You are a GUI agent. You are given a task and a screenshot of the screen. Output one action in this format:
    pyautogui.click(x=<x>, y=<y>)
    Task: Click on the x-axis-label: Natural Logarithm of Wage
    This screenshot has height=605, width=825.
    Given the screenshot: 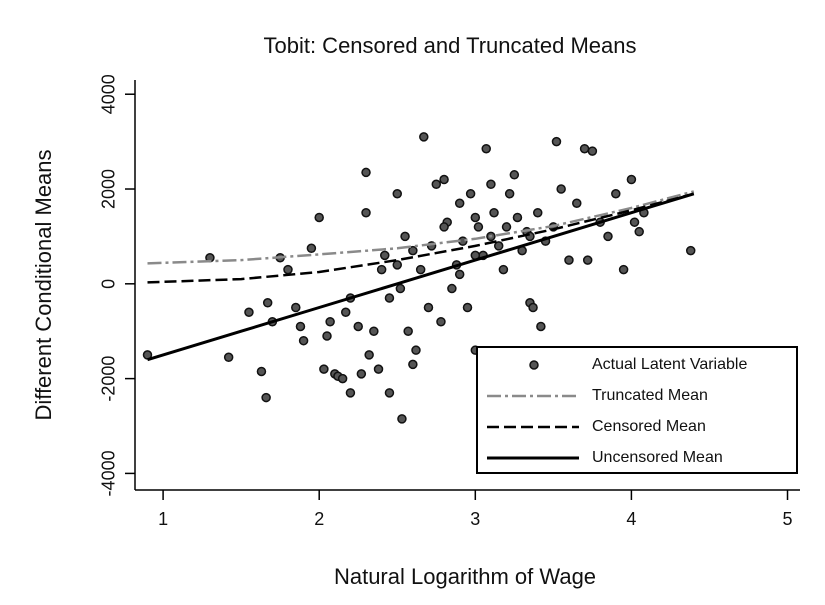 What is the action you would take?
    pyautogui.click(x=465, y=576)
    